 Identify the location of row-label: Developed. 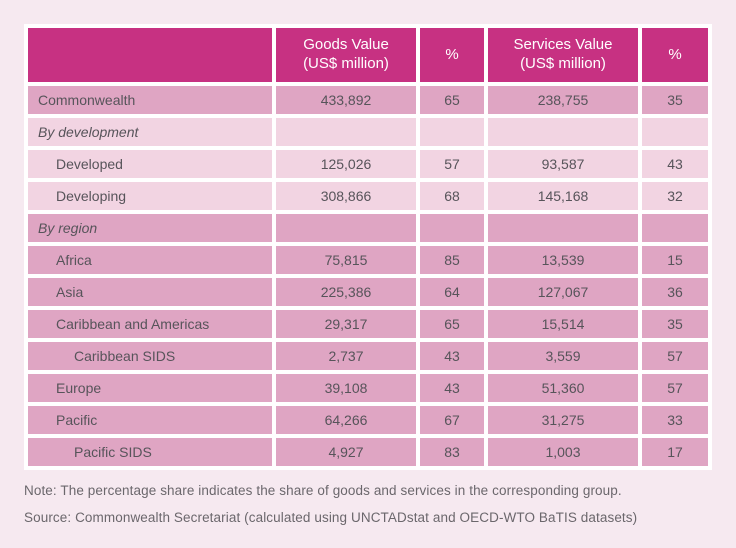
(150, 164).